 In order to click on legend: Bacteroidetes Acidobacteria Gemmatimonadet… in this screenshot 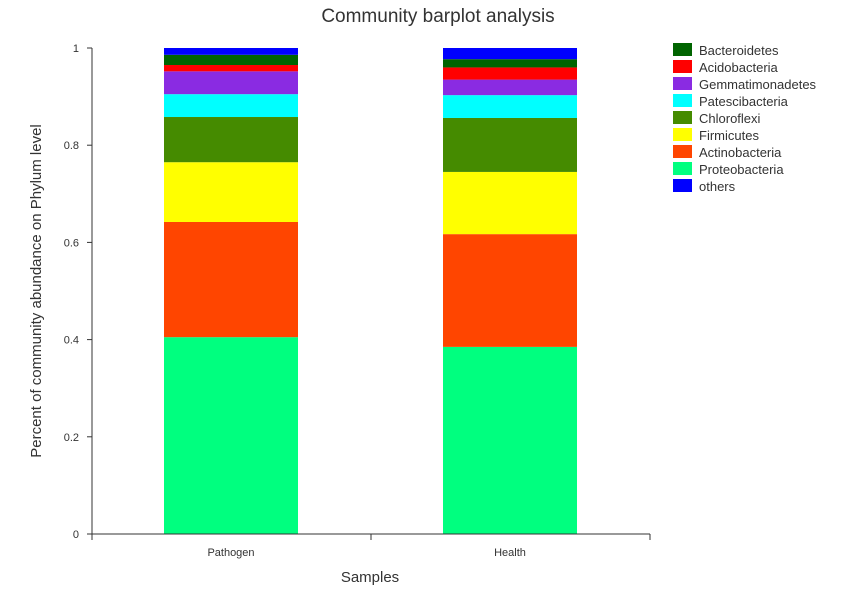, I will do `click(745, 118)`.